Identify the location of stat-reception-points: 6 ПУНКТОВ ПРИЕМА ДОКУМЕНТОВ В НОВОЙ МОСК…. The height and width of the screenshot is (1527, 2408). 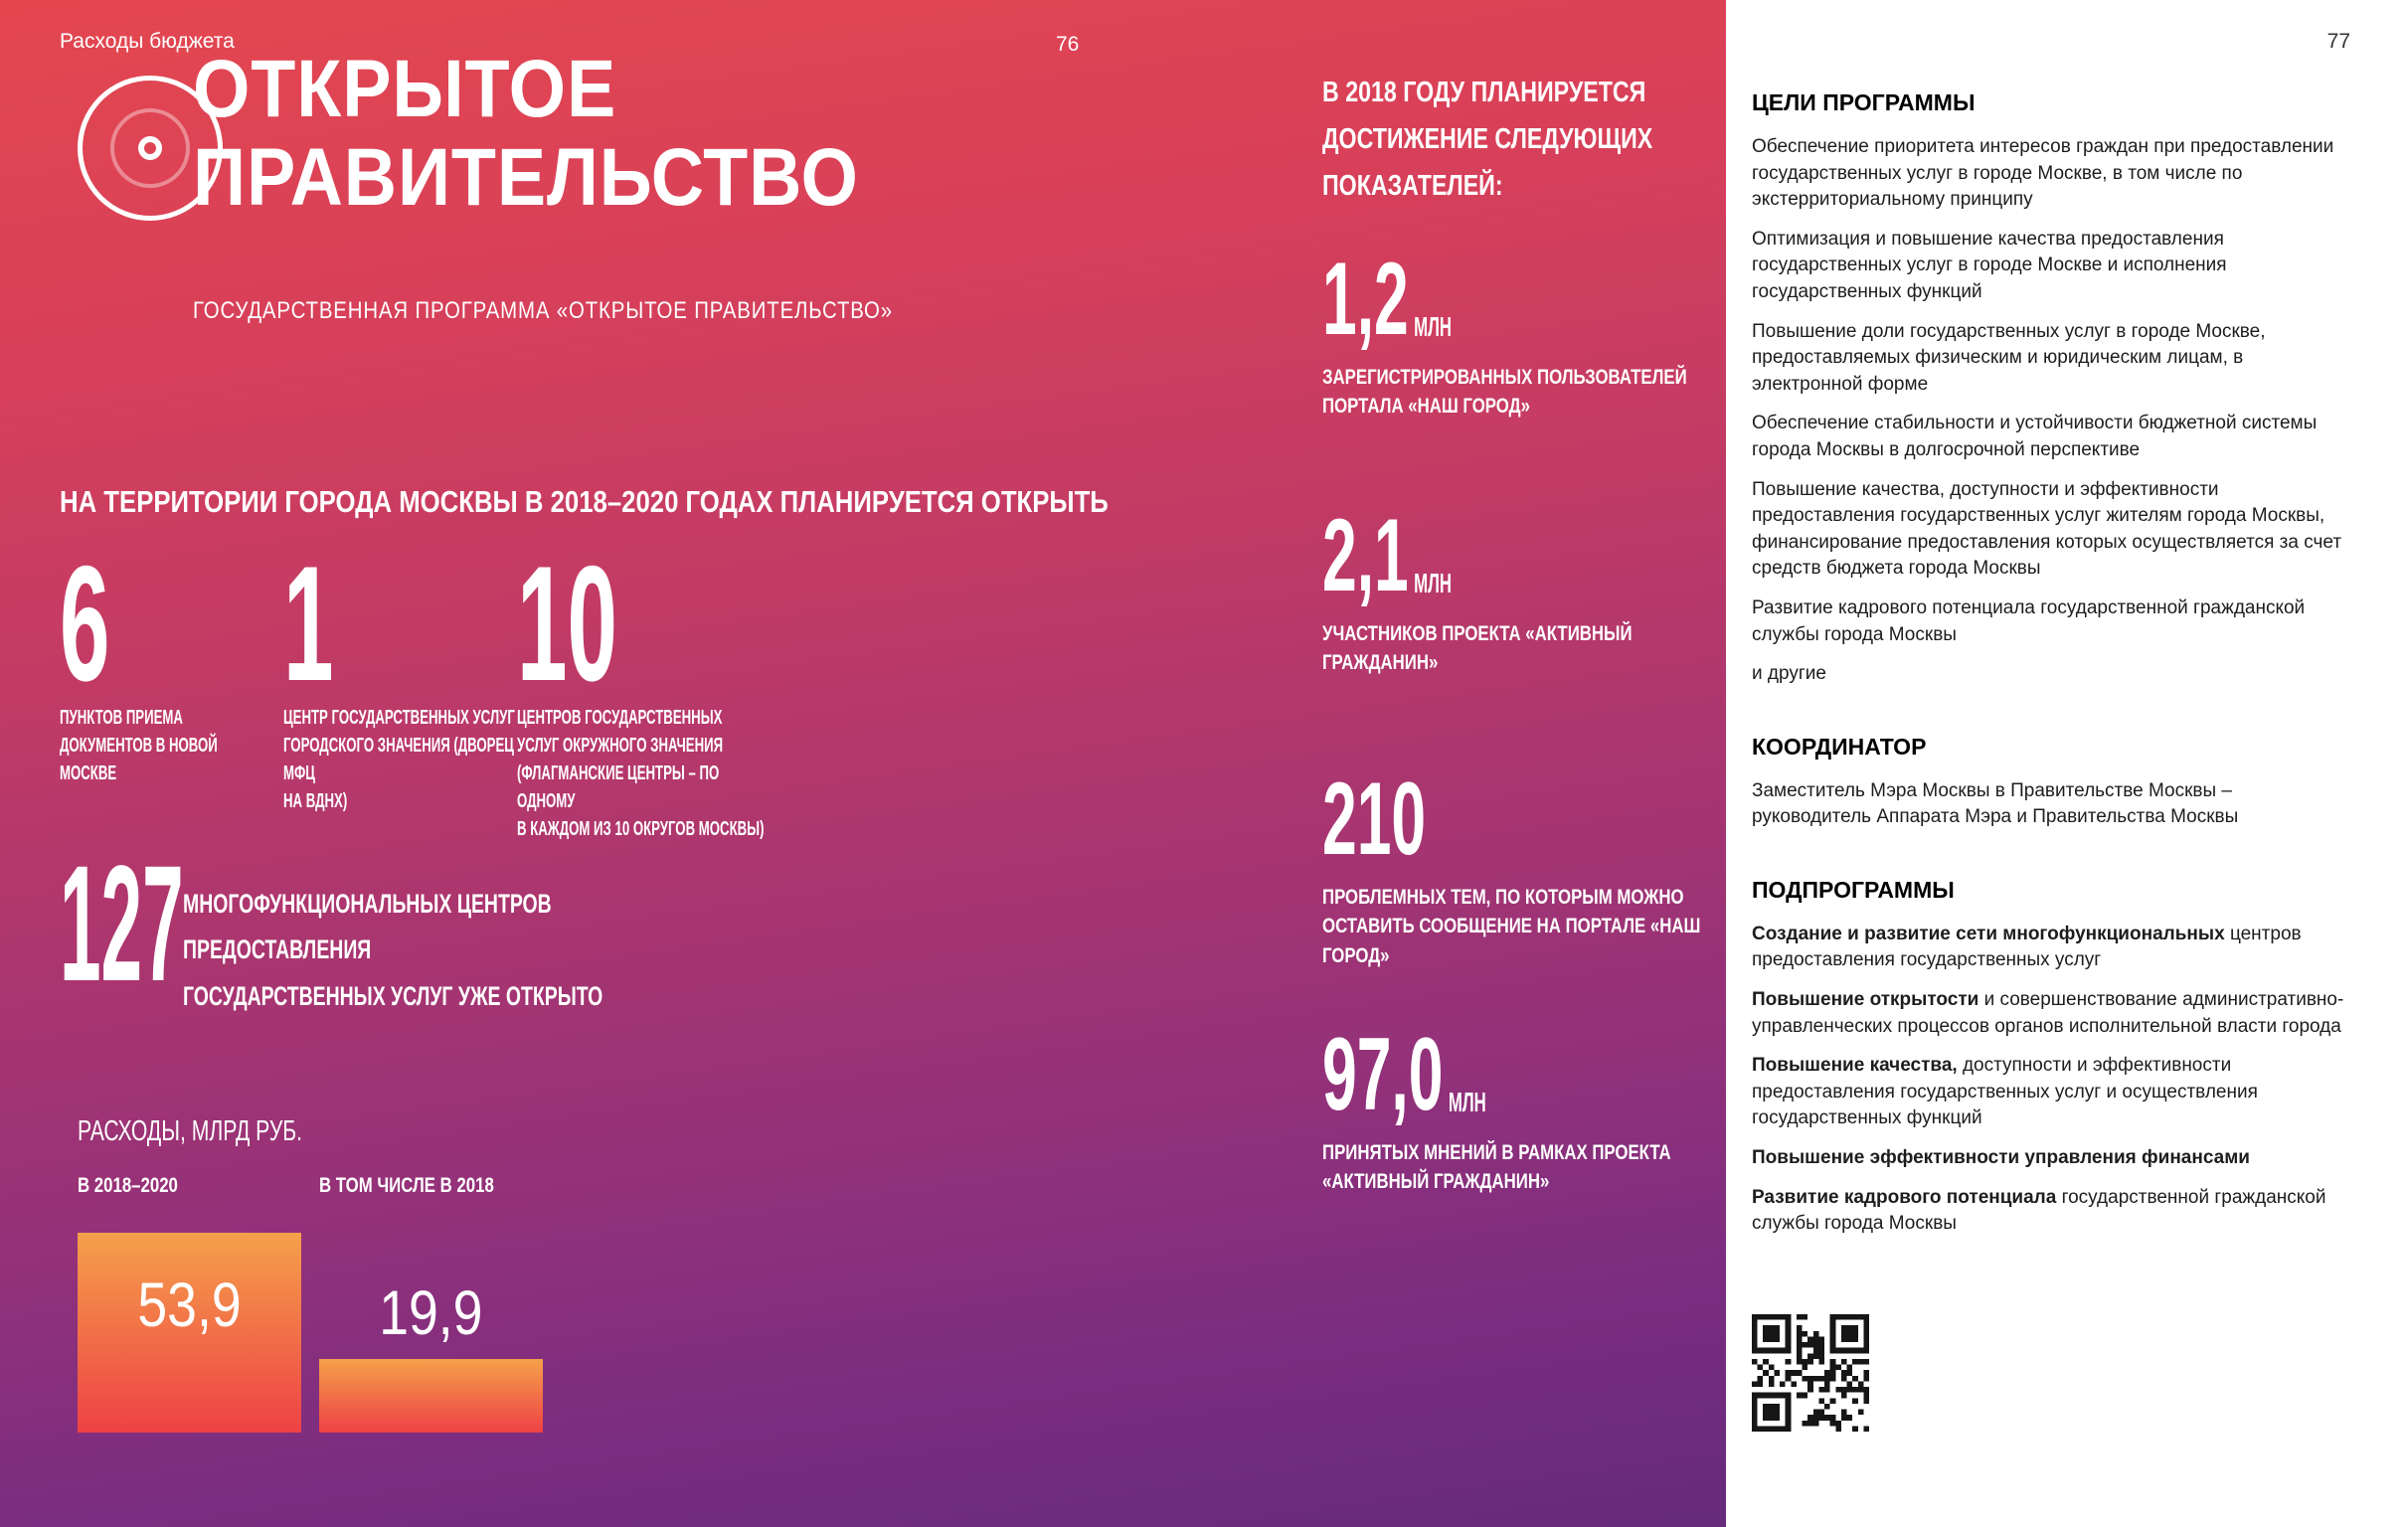
(239, 659).